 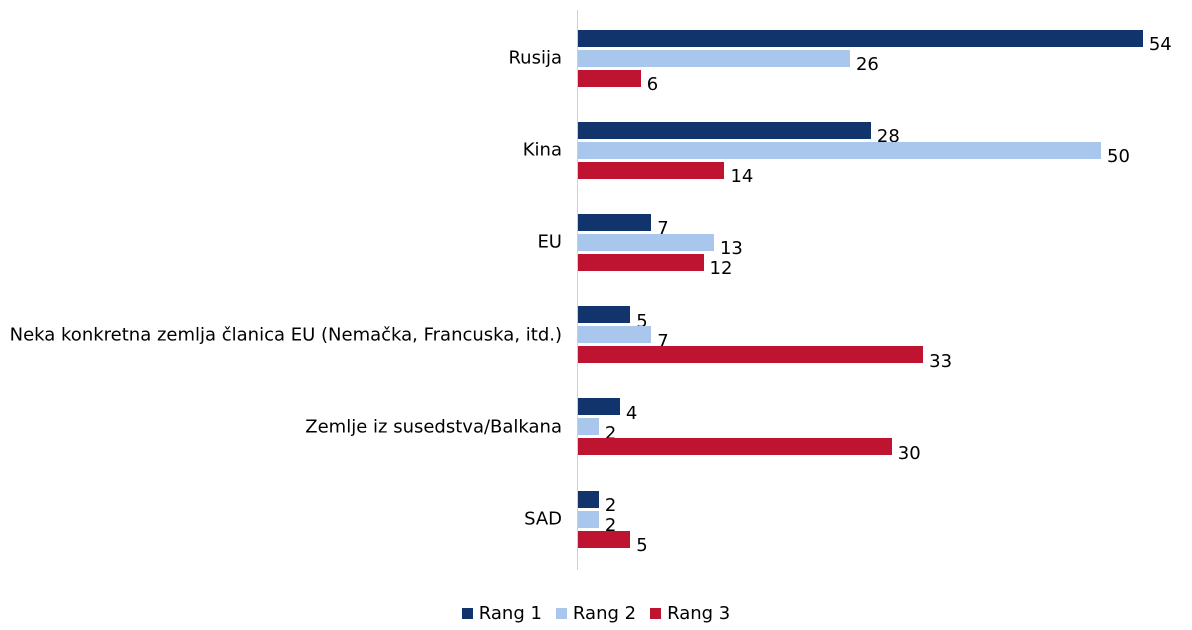 What do you see at coordinates (742, 177) in the screenshot?
I see `value-label: 14` at bounding box center [742, 177].